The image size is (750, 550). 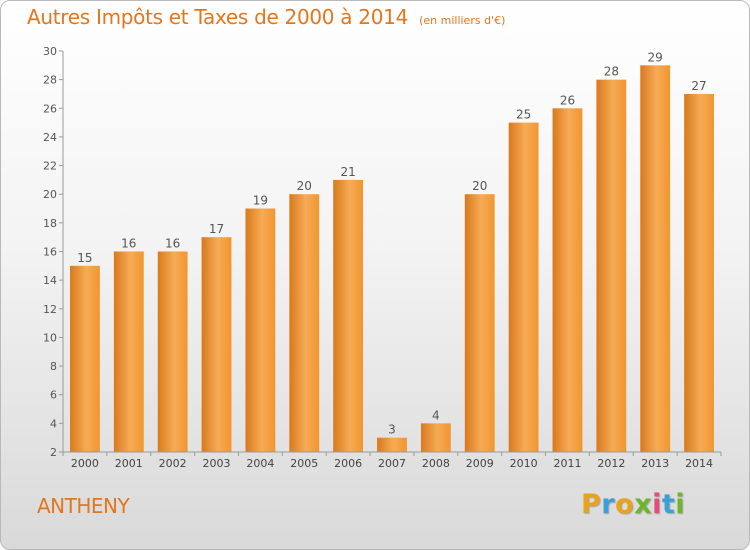 I want to click on y-tick-label: 8, so click(x=53, y=366).